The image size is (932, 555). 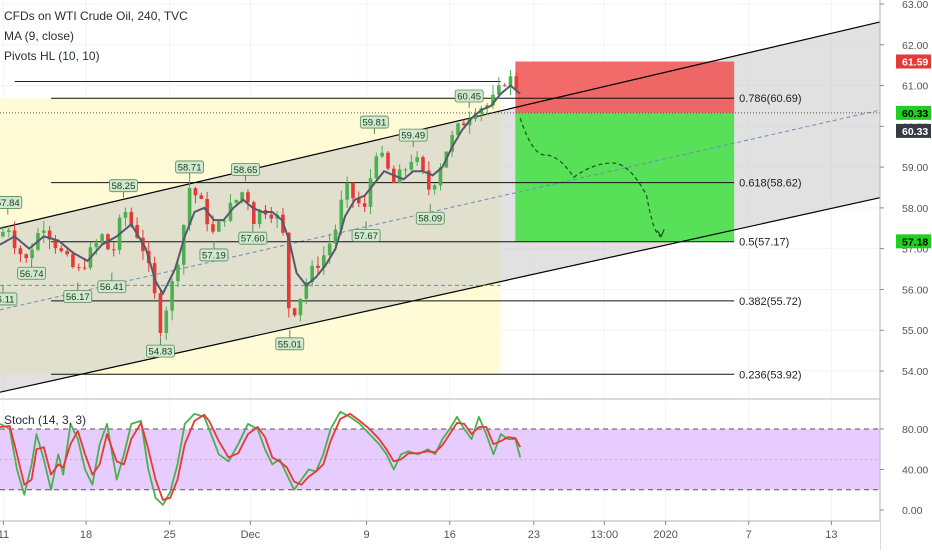 What do you see at coordinates (45, 420) in the screenshot?
I see `stoch-legend: Stoch (14, 3, 3)` at bounding box center [45, 420].